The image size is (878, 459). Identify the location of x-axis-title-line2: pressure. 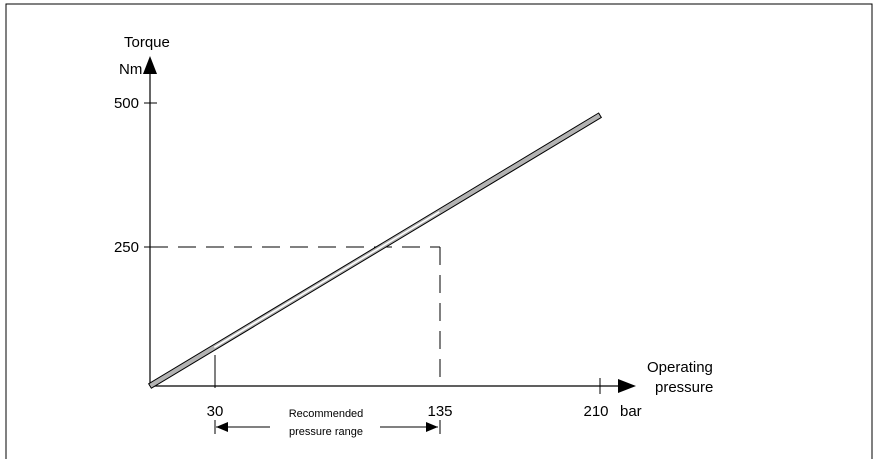
(684, 387).